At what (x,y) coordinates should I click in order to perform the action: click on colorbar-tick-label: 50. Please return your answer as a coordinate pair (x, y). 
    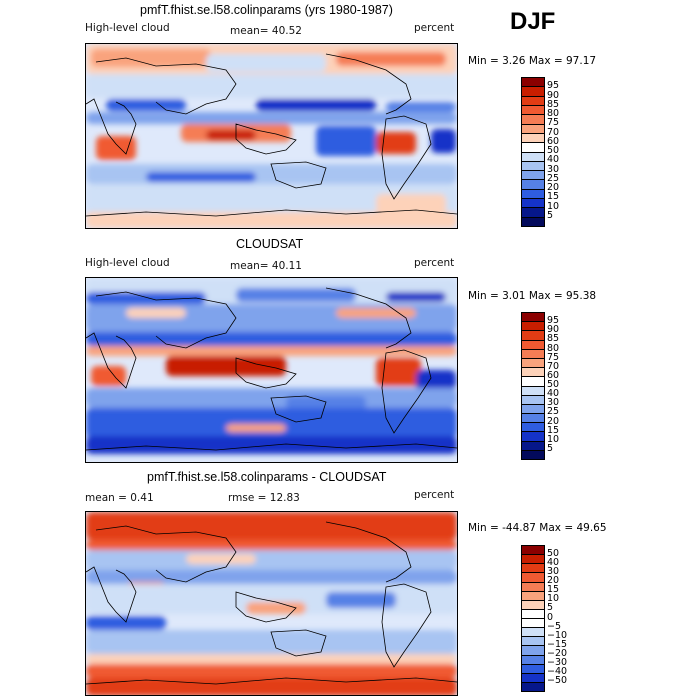
    Looking at the image, I should click on (553, 384).